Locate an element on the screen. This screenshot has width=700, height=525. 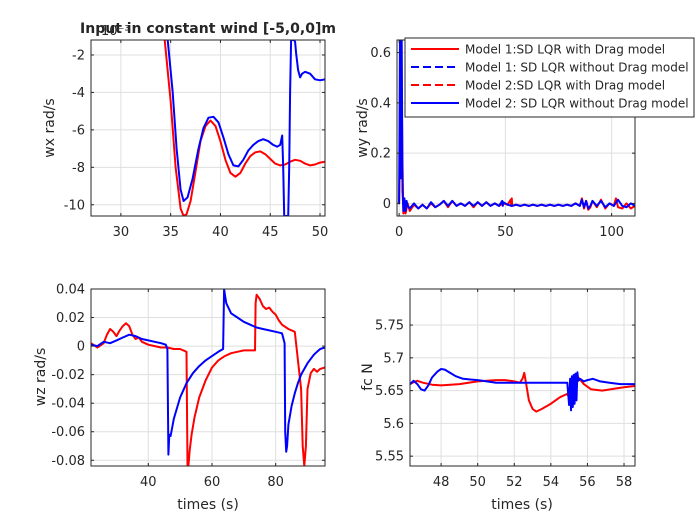
legend-entry: Model 1: SD LQR without Drag model is located at coordinates (550, 68).